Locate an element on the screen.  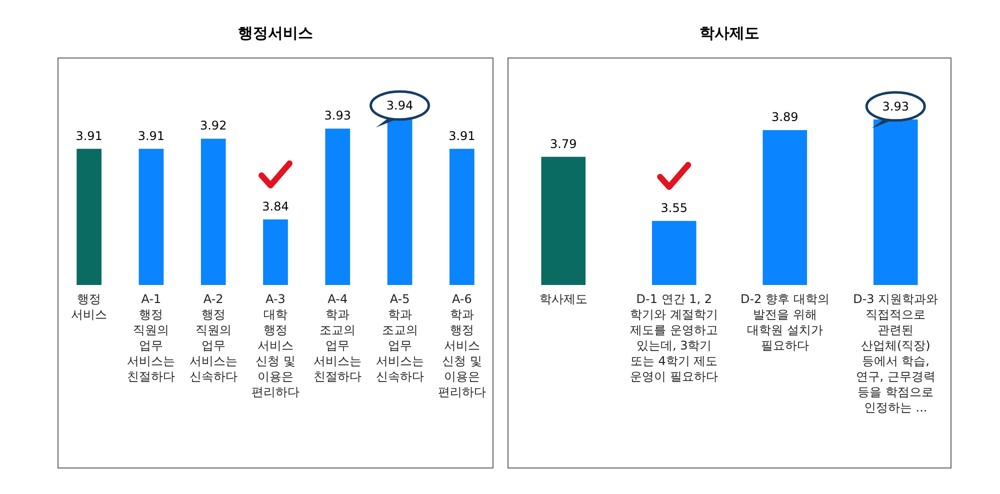
x-tick-label: D-2 향후 대학의 발전을 위해 대학원 설치가 필요하다 is located at coordinates (785, 322).